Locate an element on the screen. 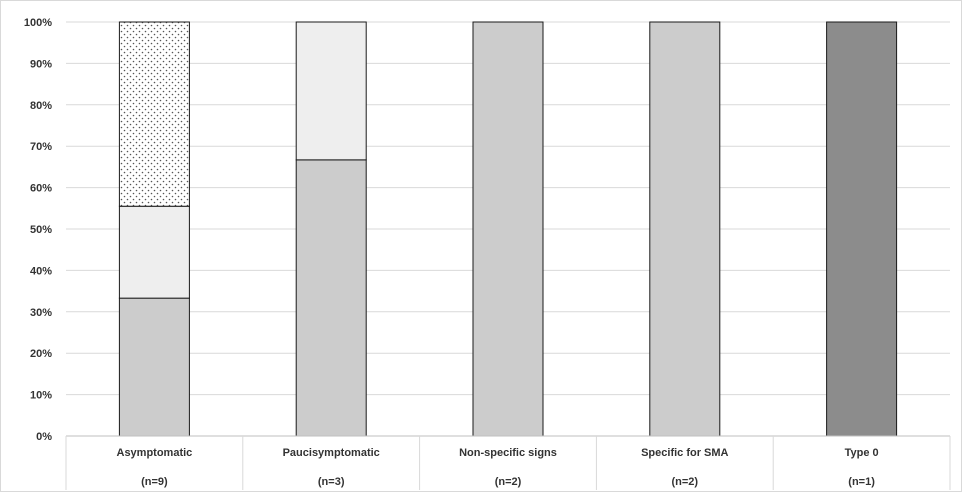 This screenshot has width=962, height=497. category-label: Type 0 is located at coordinates (862, 453).